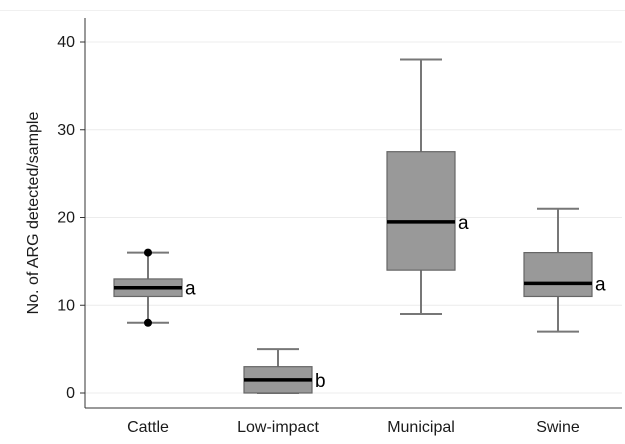 This screenshot has height=444, width=625. I want to click on box-swine, so click(558, 270).